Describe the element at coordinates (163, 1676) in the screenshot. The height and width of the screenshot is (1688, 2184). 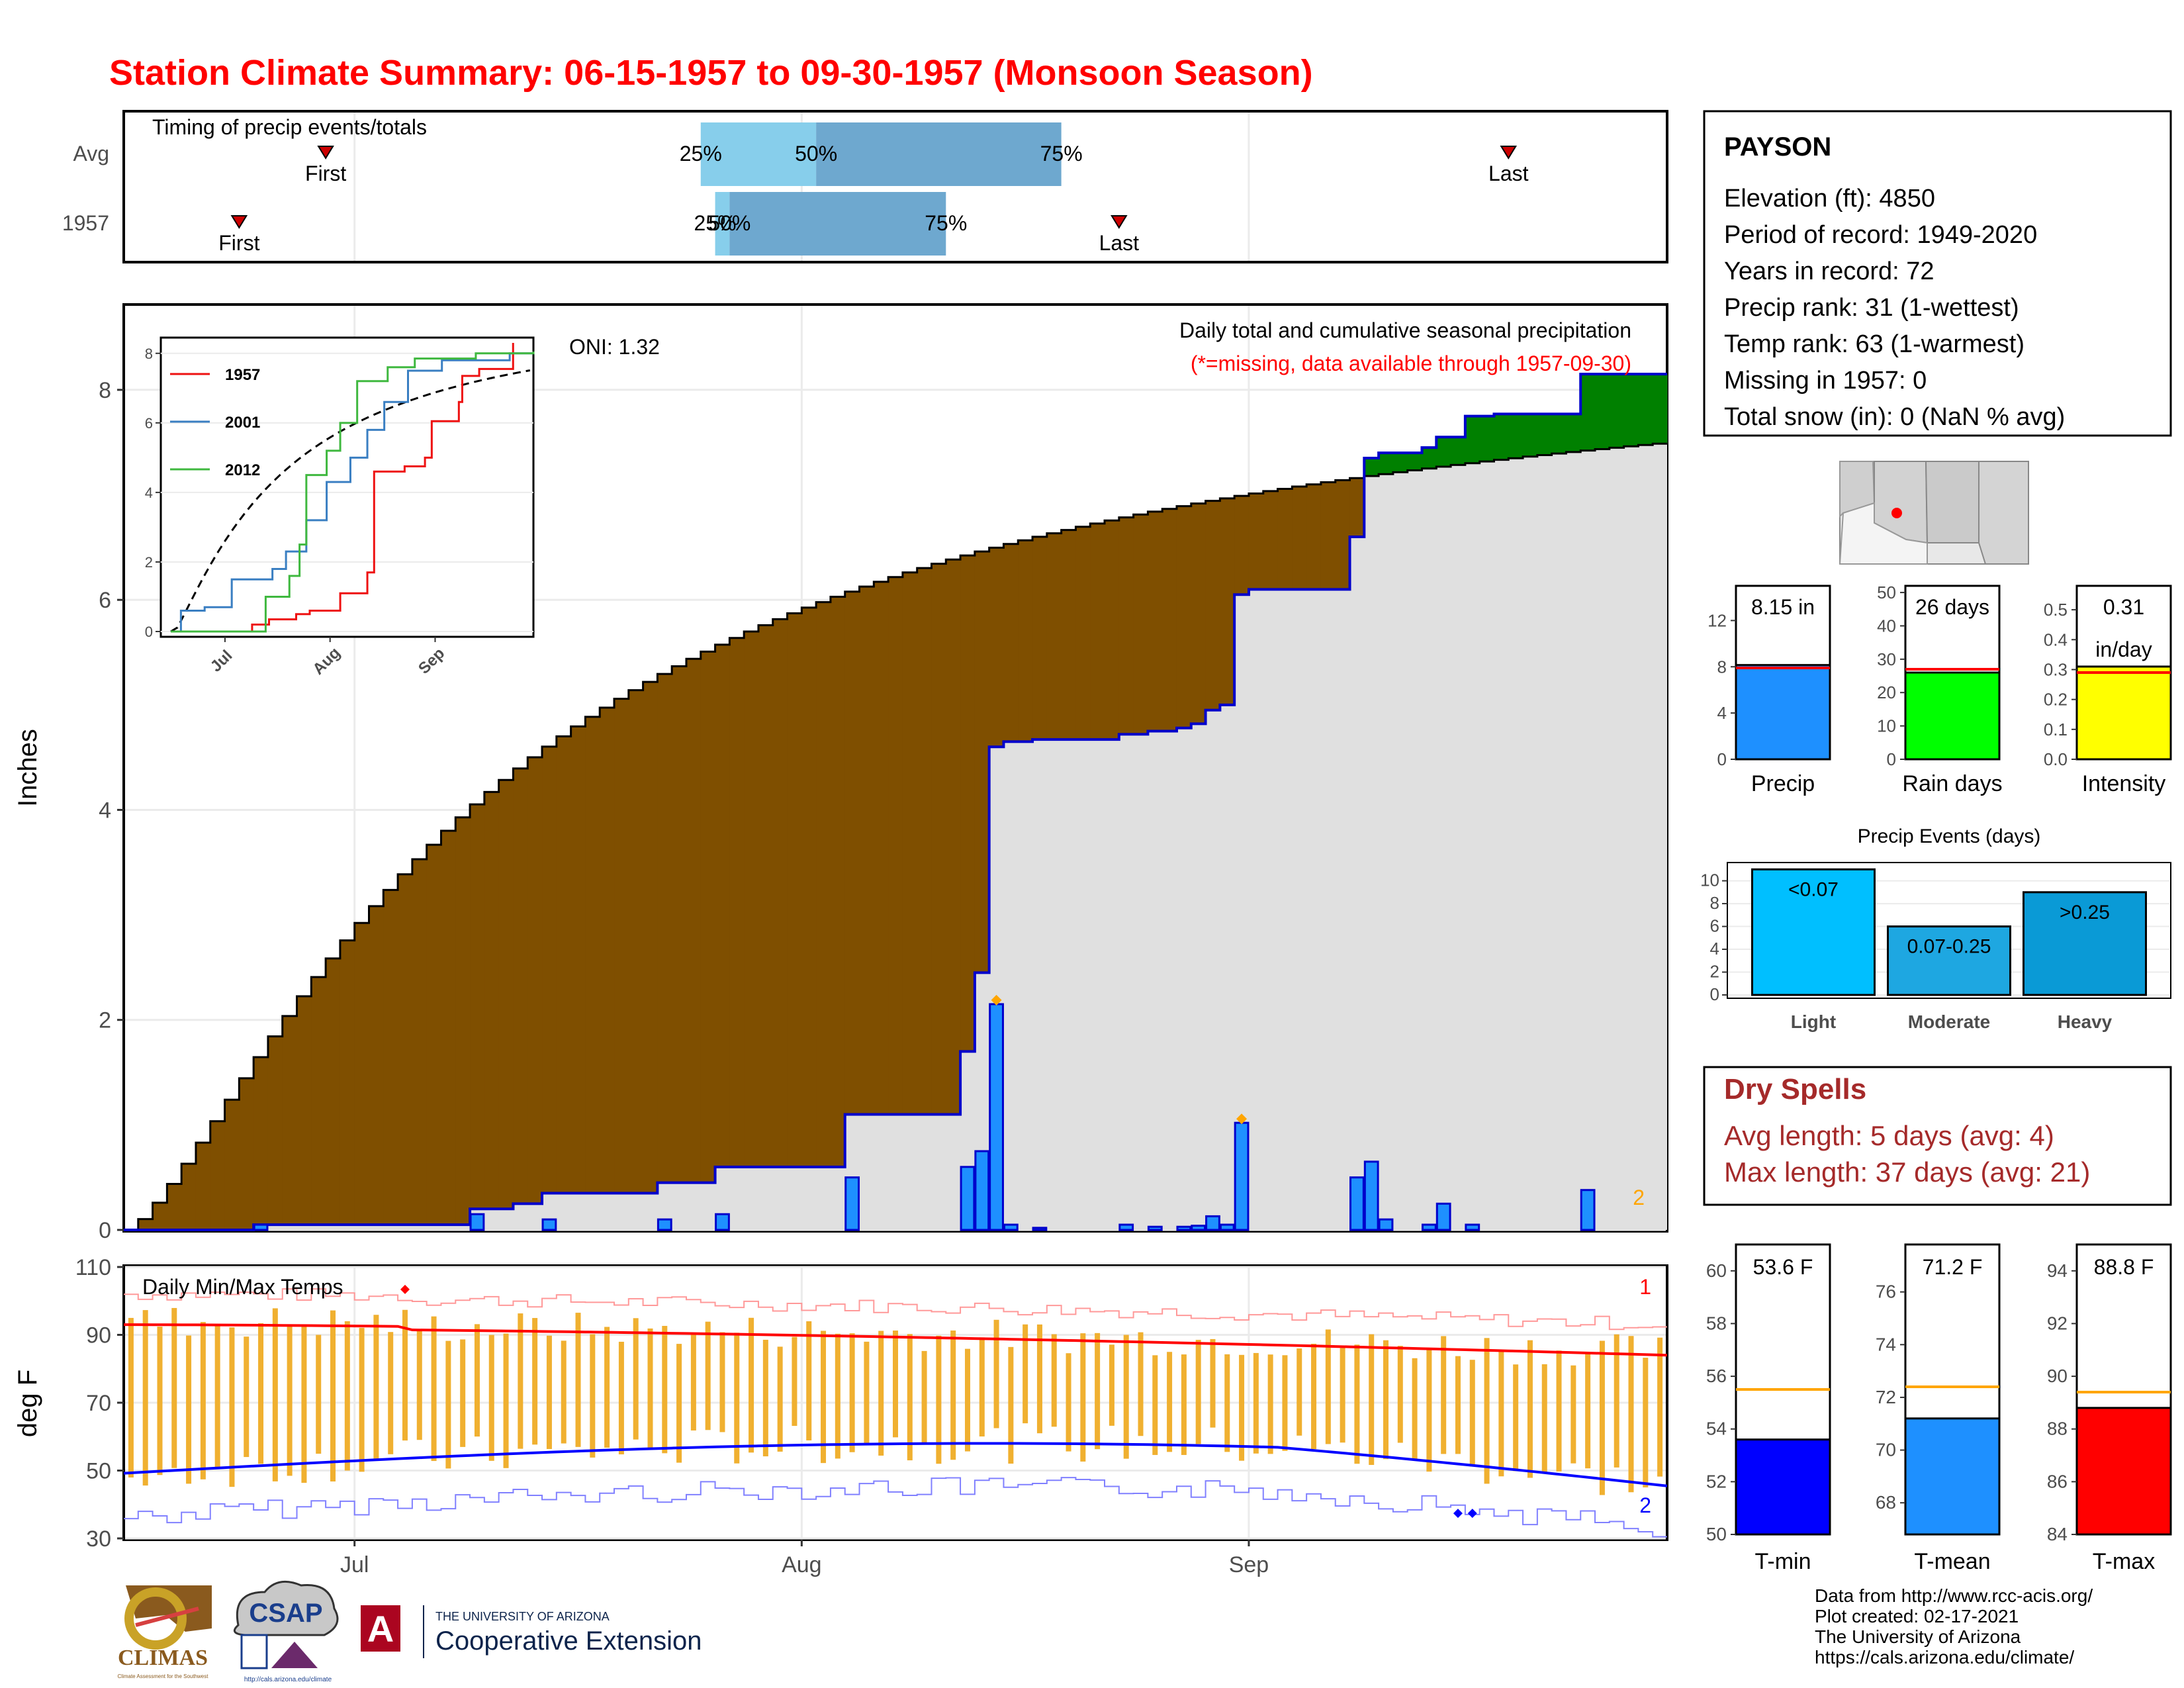
I see `svg-text:Climate Assessment for the Sou: Climate Assessment for the Southwest` at that location.